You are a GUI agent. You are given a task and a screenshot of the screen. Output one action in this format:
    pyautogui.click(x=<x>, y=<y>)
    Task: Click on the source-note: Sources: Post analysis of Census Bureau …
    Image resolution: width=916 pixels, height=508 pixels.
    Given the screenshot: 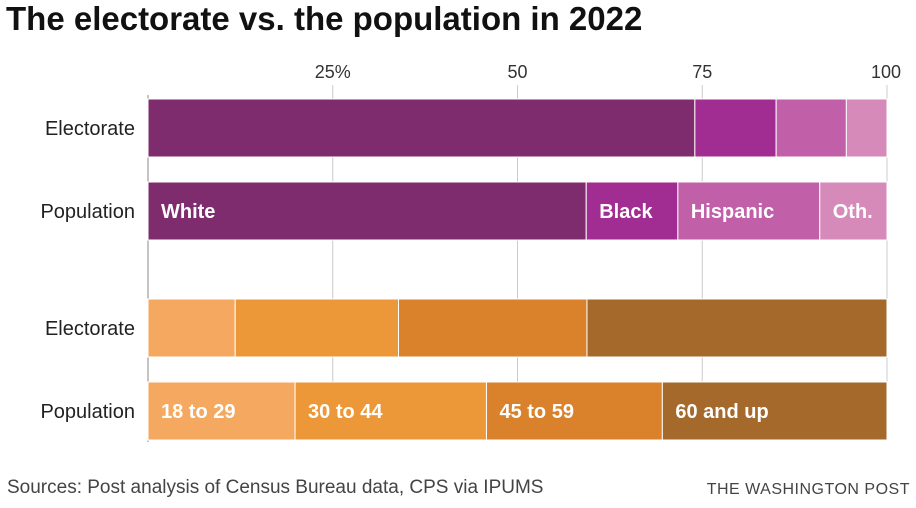 What is the action you would take?
    pyautogui.click(x=275, y=487)
    